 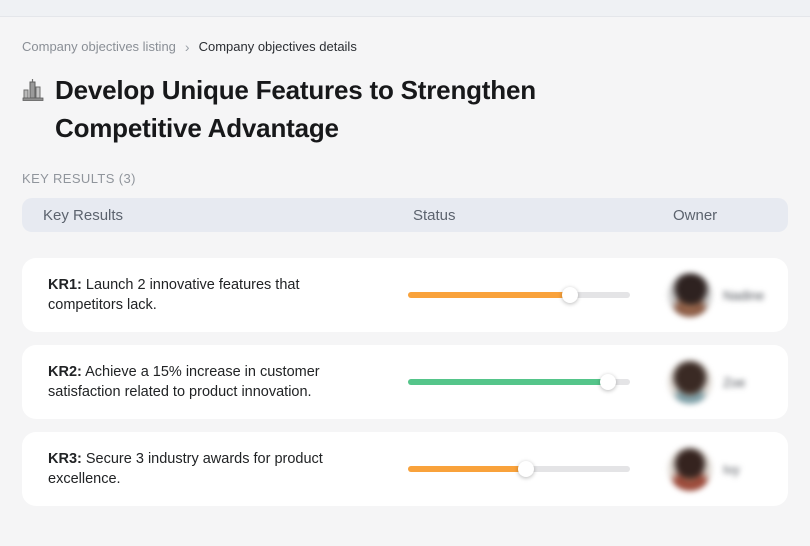 I want to click on owner-name: Nadine, so click(x=744, y=295).